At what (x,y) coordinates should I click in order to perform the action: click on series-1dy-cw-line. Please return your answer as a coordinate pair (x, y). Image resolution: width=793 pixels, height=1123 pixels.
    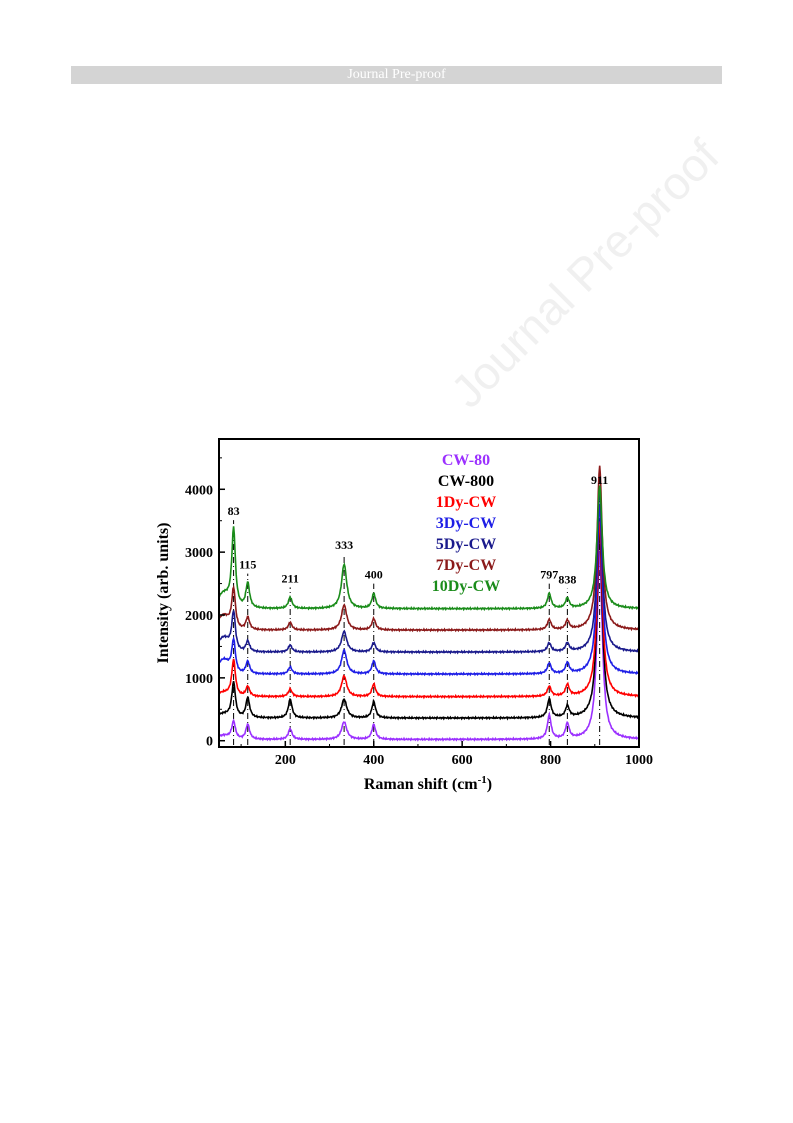
    Looking at the image, I should click on (429, 610).